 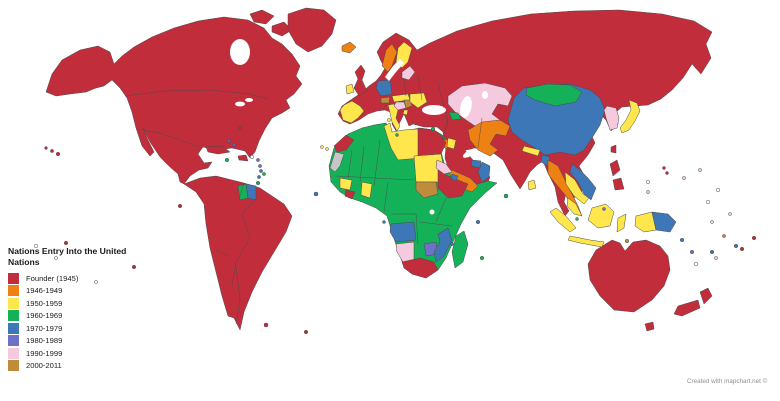 What do you see at coordinates (664, 222) in the screenshot?
I see `region-papua-new-guinea` at bounding box center [664, 222].